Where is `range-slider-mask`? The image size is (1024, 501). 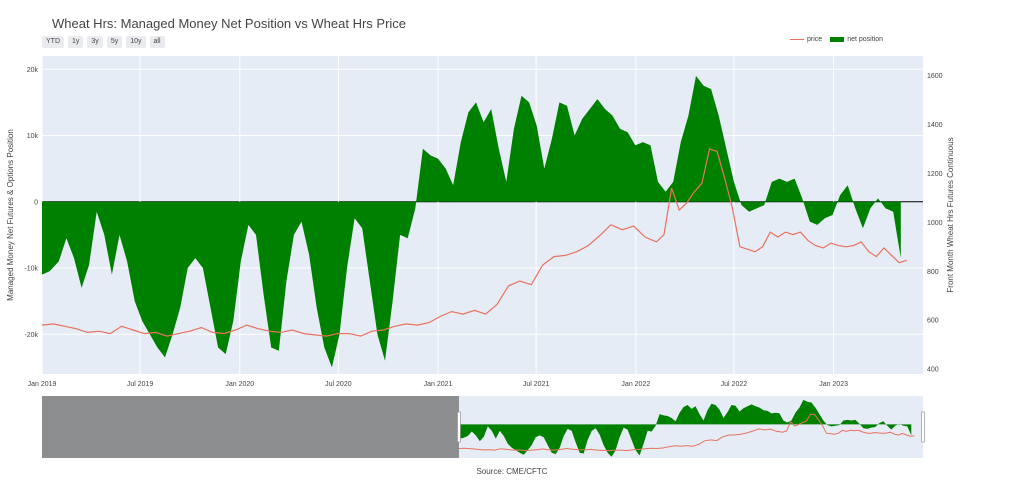 range-slider-mask is located at coordinates (250, 427).